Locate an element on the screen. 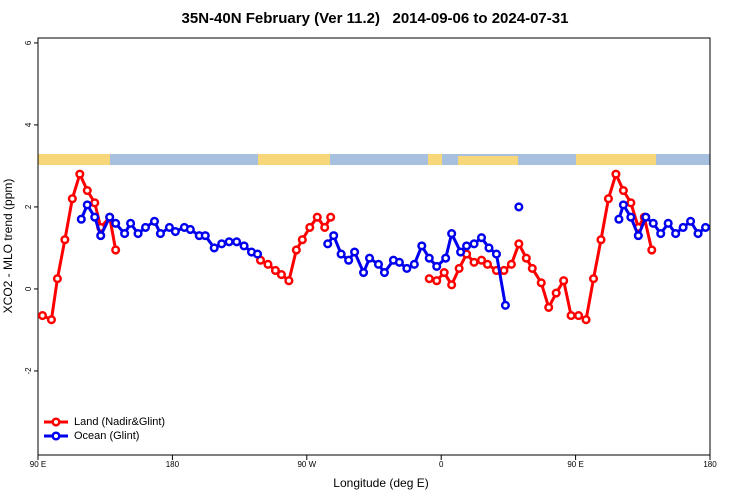 The width and height of the screenshot is (750, 500). x-tick-label: 90 W is located at coordinates (306, 464).